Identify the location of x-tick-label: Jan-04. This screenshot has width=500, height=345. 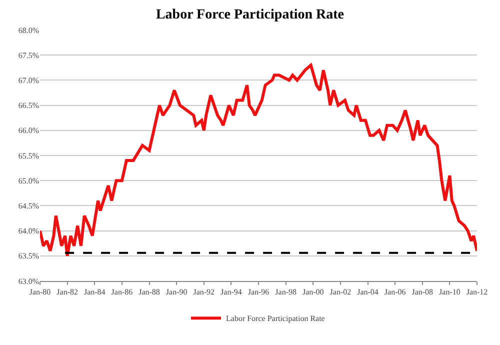
(367, 292).